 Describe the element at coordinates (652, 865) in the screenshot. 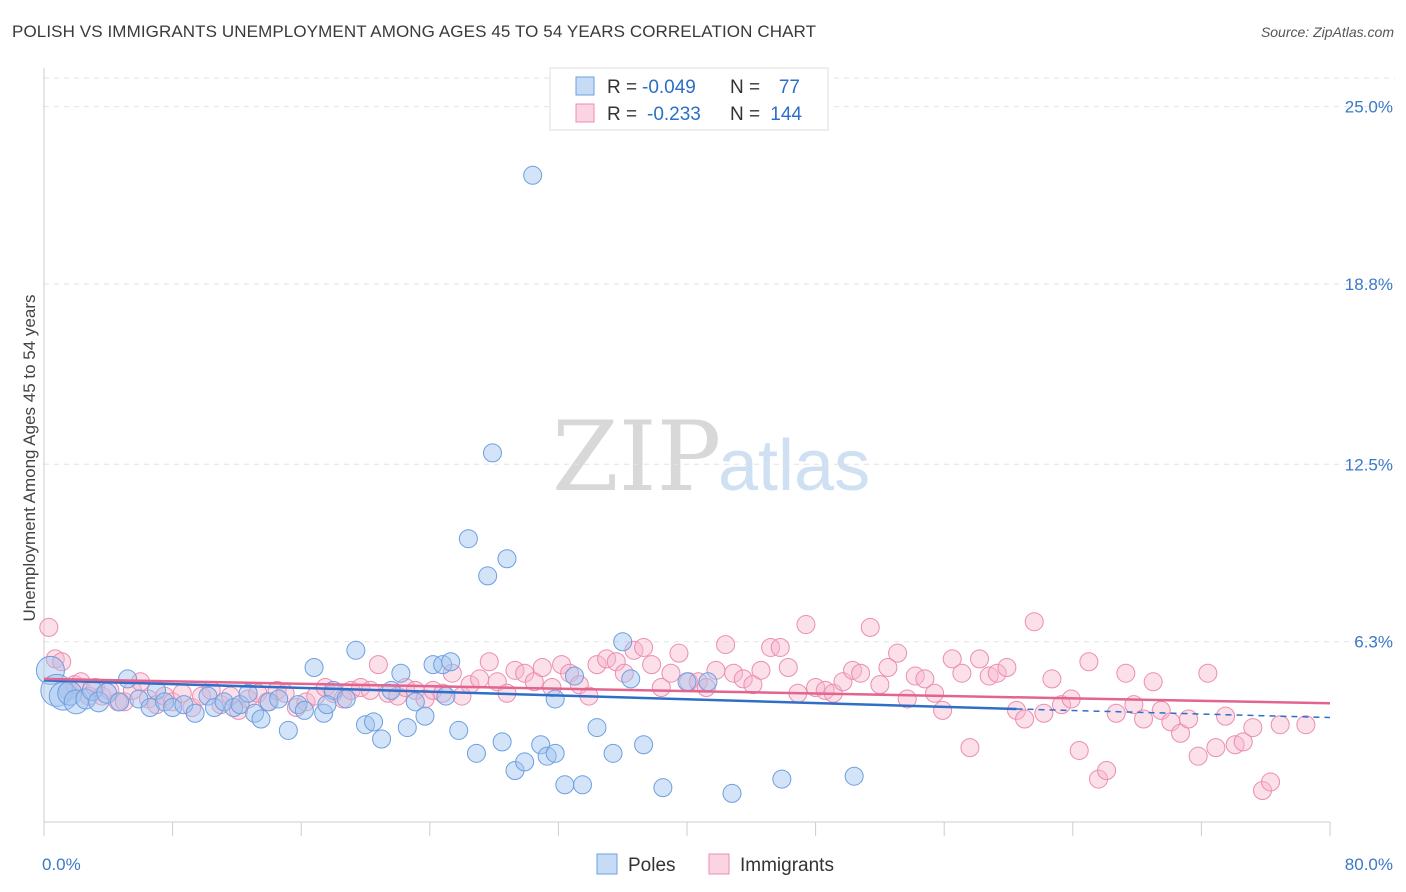

I see `bottom-legend-label-poles: Poles` at that location.